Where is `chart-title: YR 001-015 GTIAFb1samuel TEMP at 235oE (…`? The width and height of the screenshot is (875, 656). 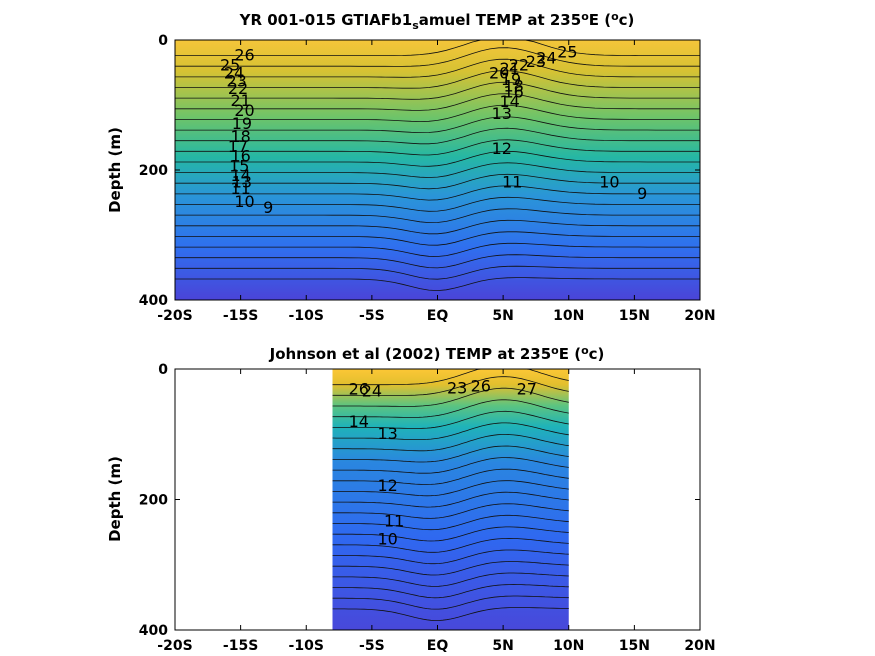
chart-title: YR 001-015 GTIAFb1samuel TEMP at 235oE (… is located at coordinates (437, 21).